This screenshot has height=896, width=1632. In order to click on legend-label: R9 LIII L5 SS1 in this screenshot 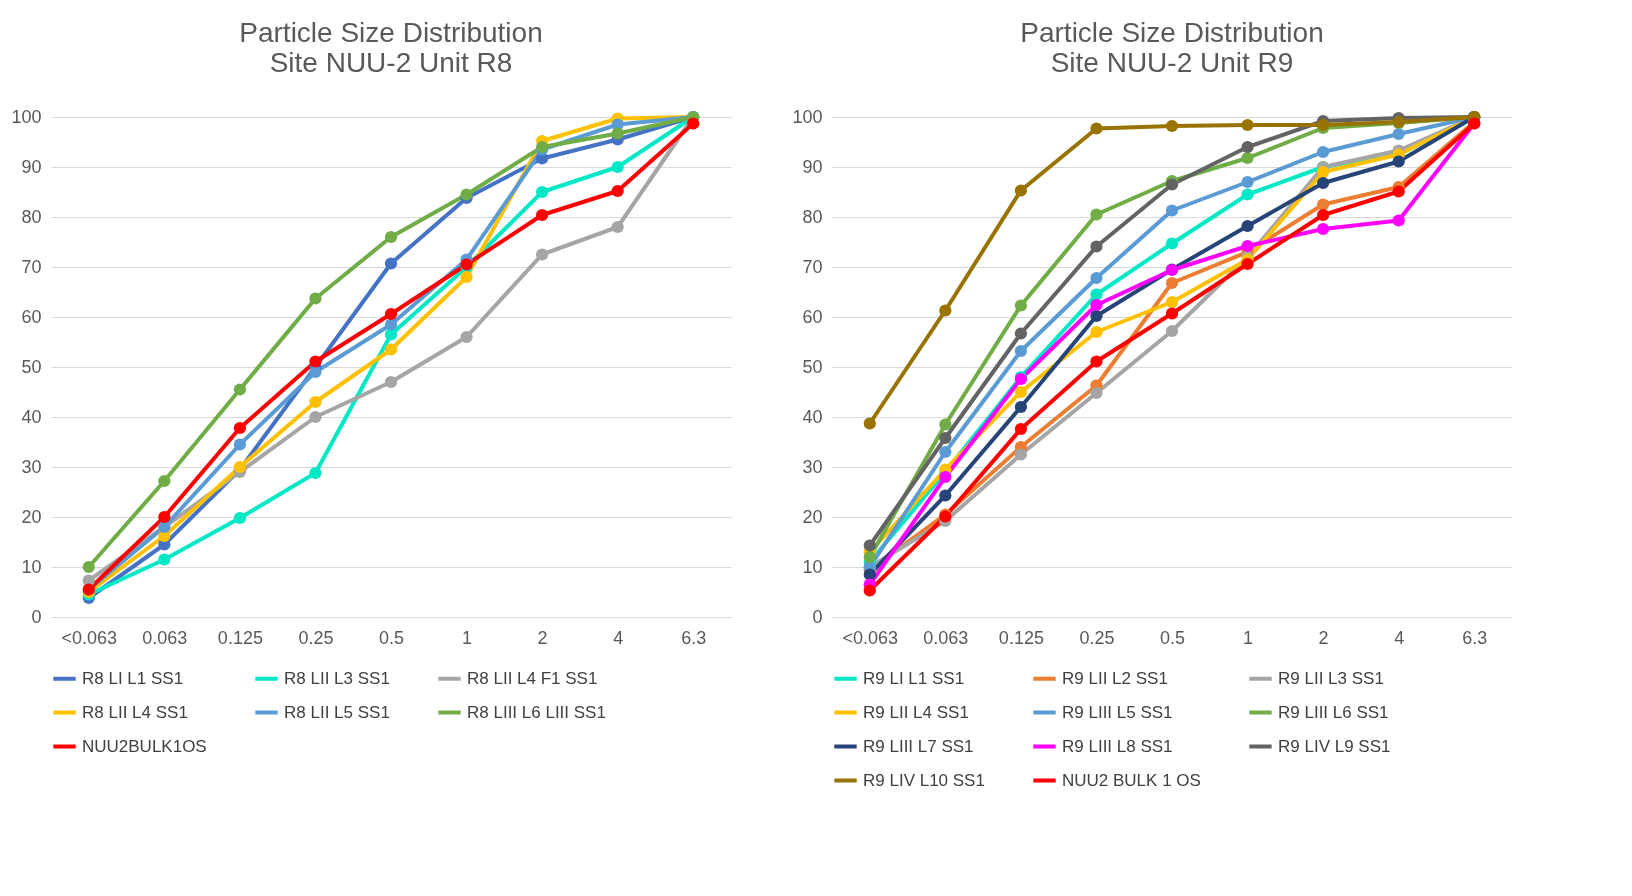, I will do `click(1117, 712)`.